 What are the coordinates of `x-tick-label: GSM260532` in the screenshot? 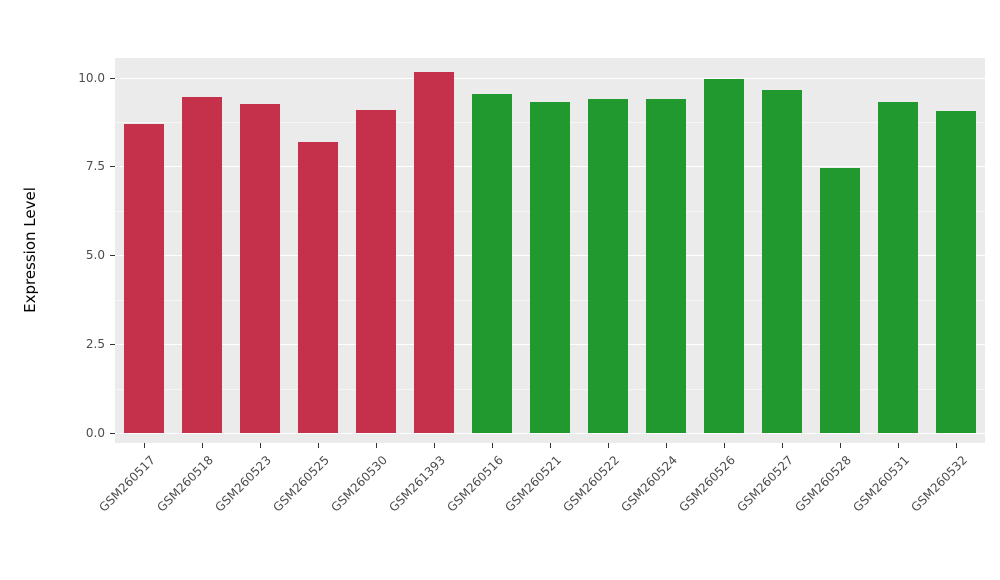 It's located at (939, 484).